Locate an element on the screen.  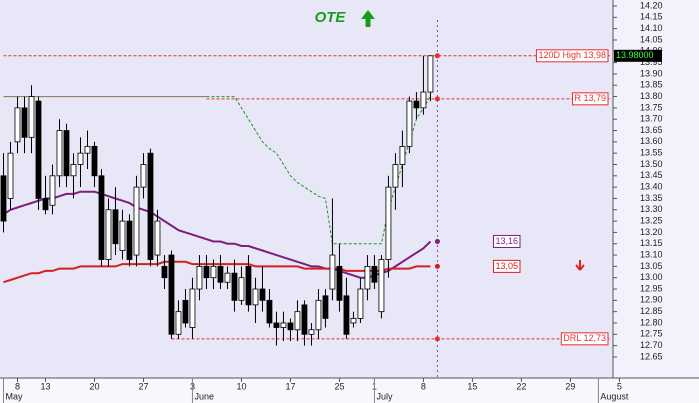
price-axis-panel is located at coordinates (656, 189).